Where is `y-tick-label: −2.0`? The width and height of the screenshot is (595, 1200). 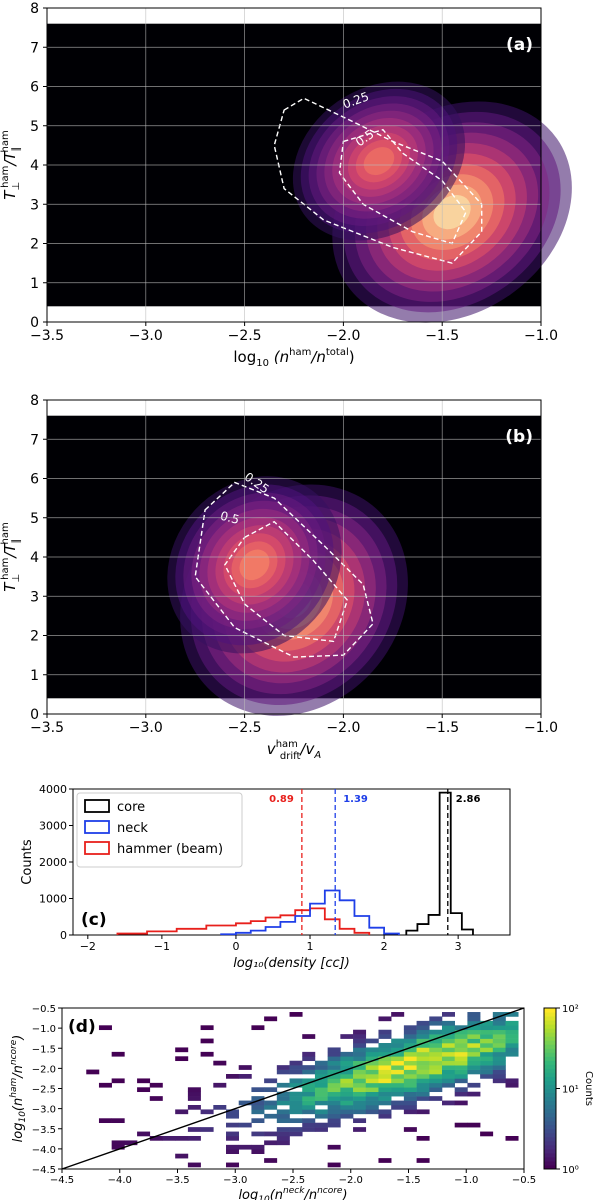
y-tick-label: −2.0 is located at coordinates (44, 1069).